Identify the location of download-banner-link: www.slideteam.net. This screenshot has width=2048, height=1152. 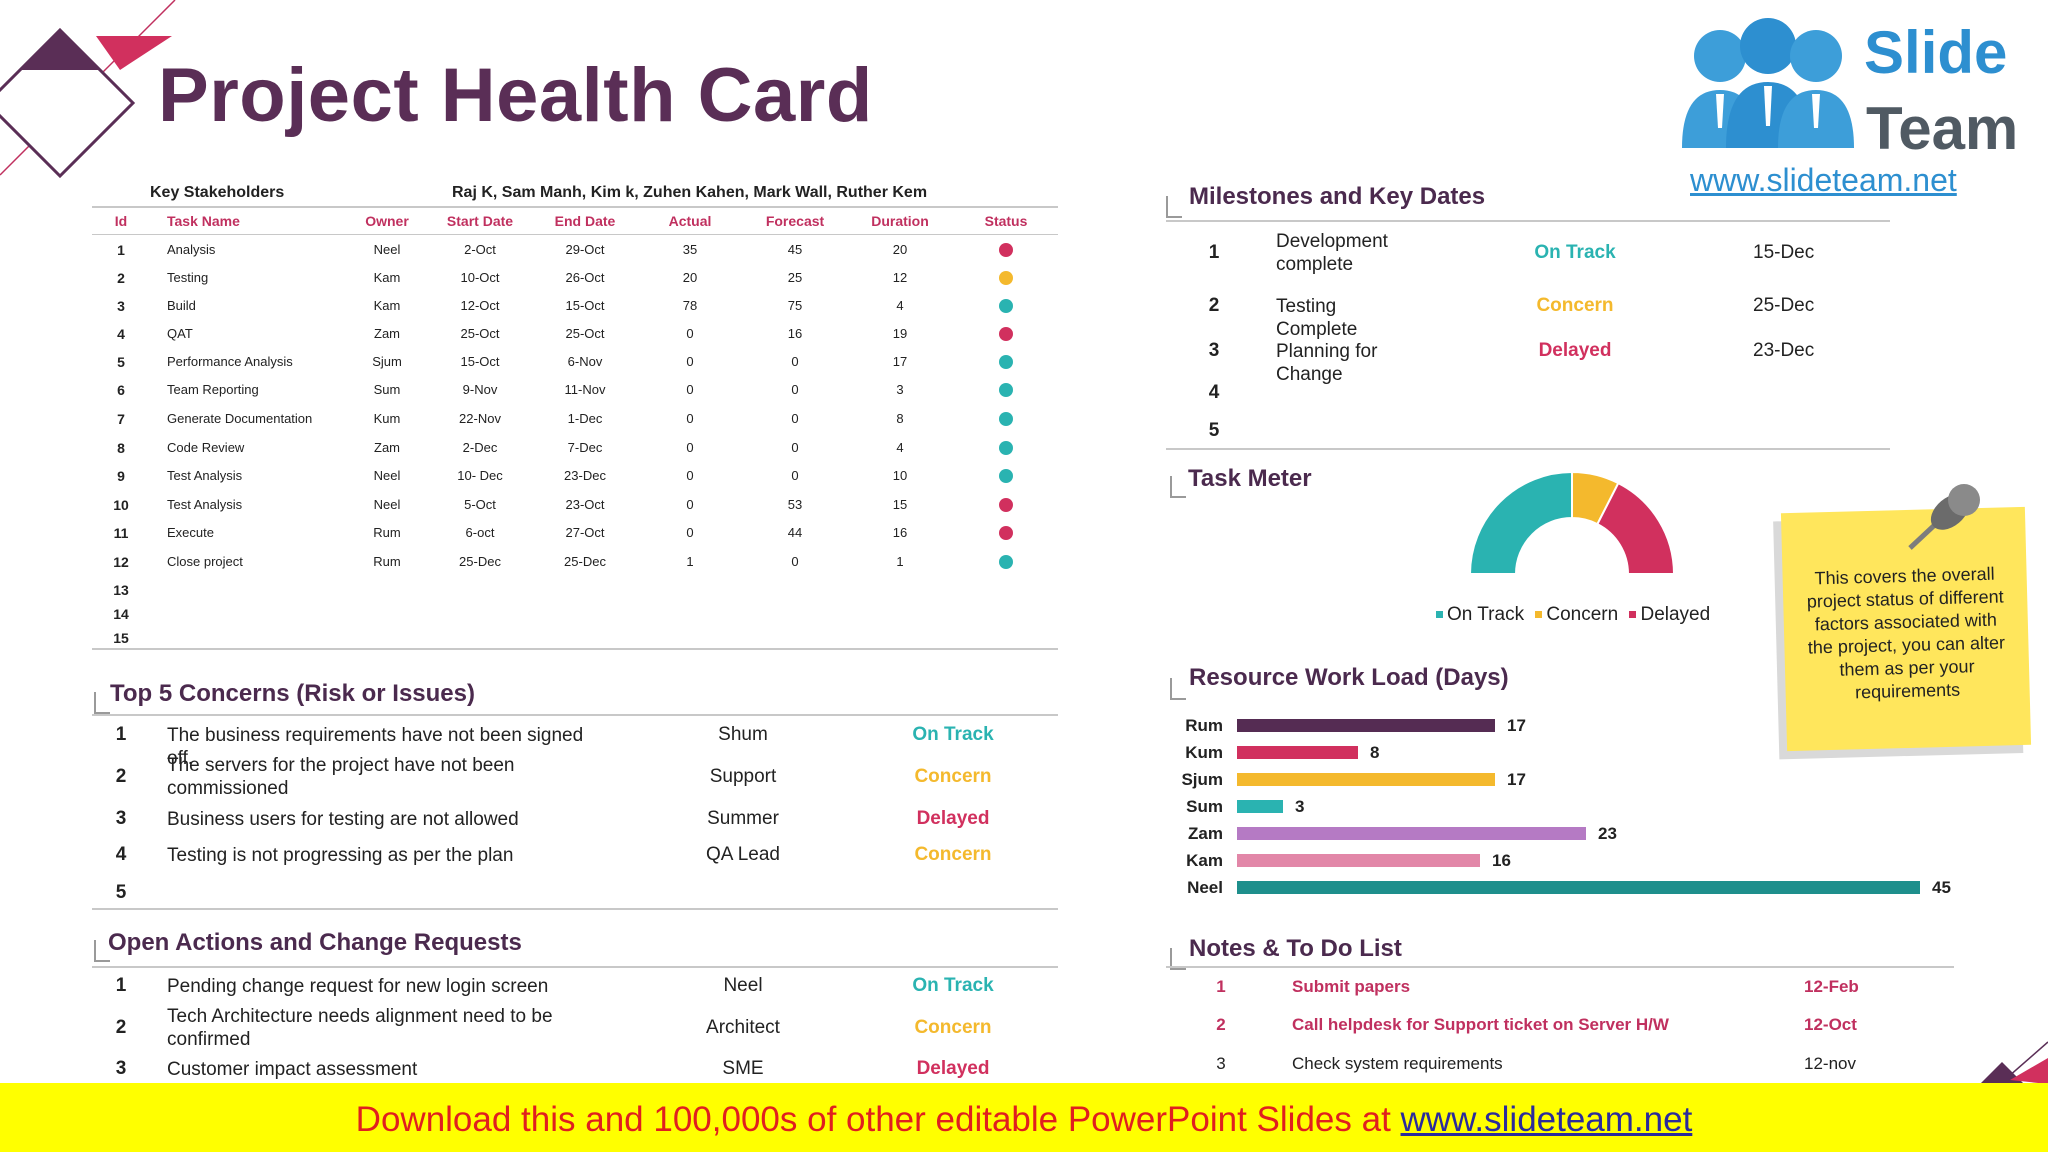
(1546, 1119).